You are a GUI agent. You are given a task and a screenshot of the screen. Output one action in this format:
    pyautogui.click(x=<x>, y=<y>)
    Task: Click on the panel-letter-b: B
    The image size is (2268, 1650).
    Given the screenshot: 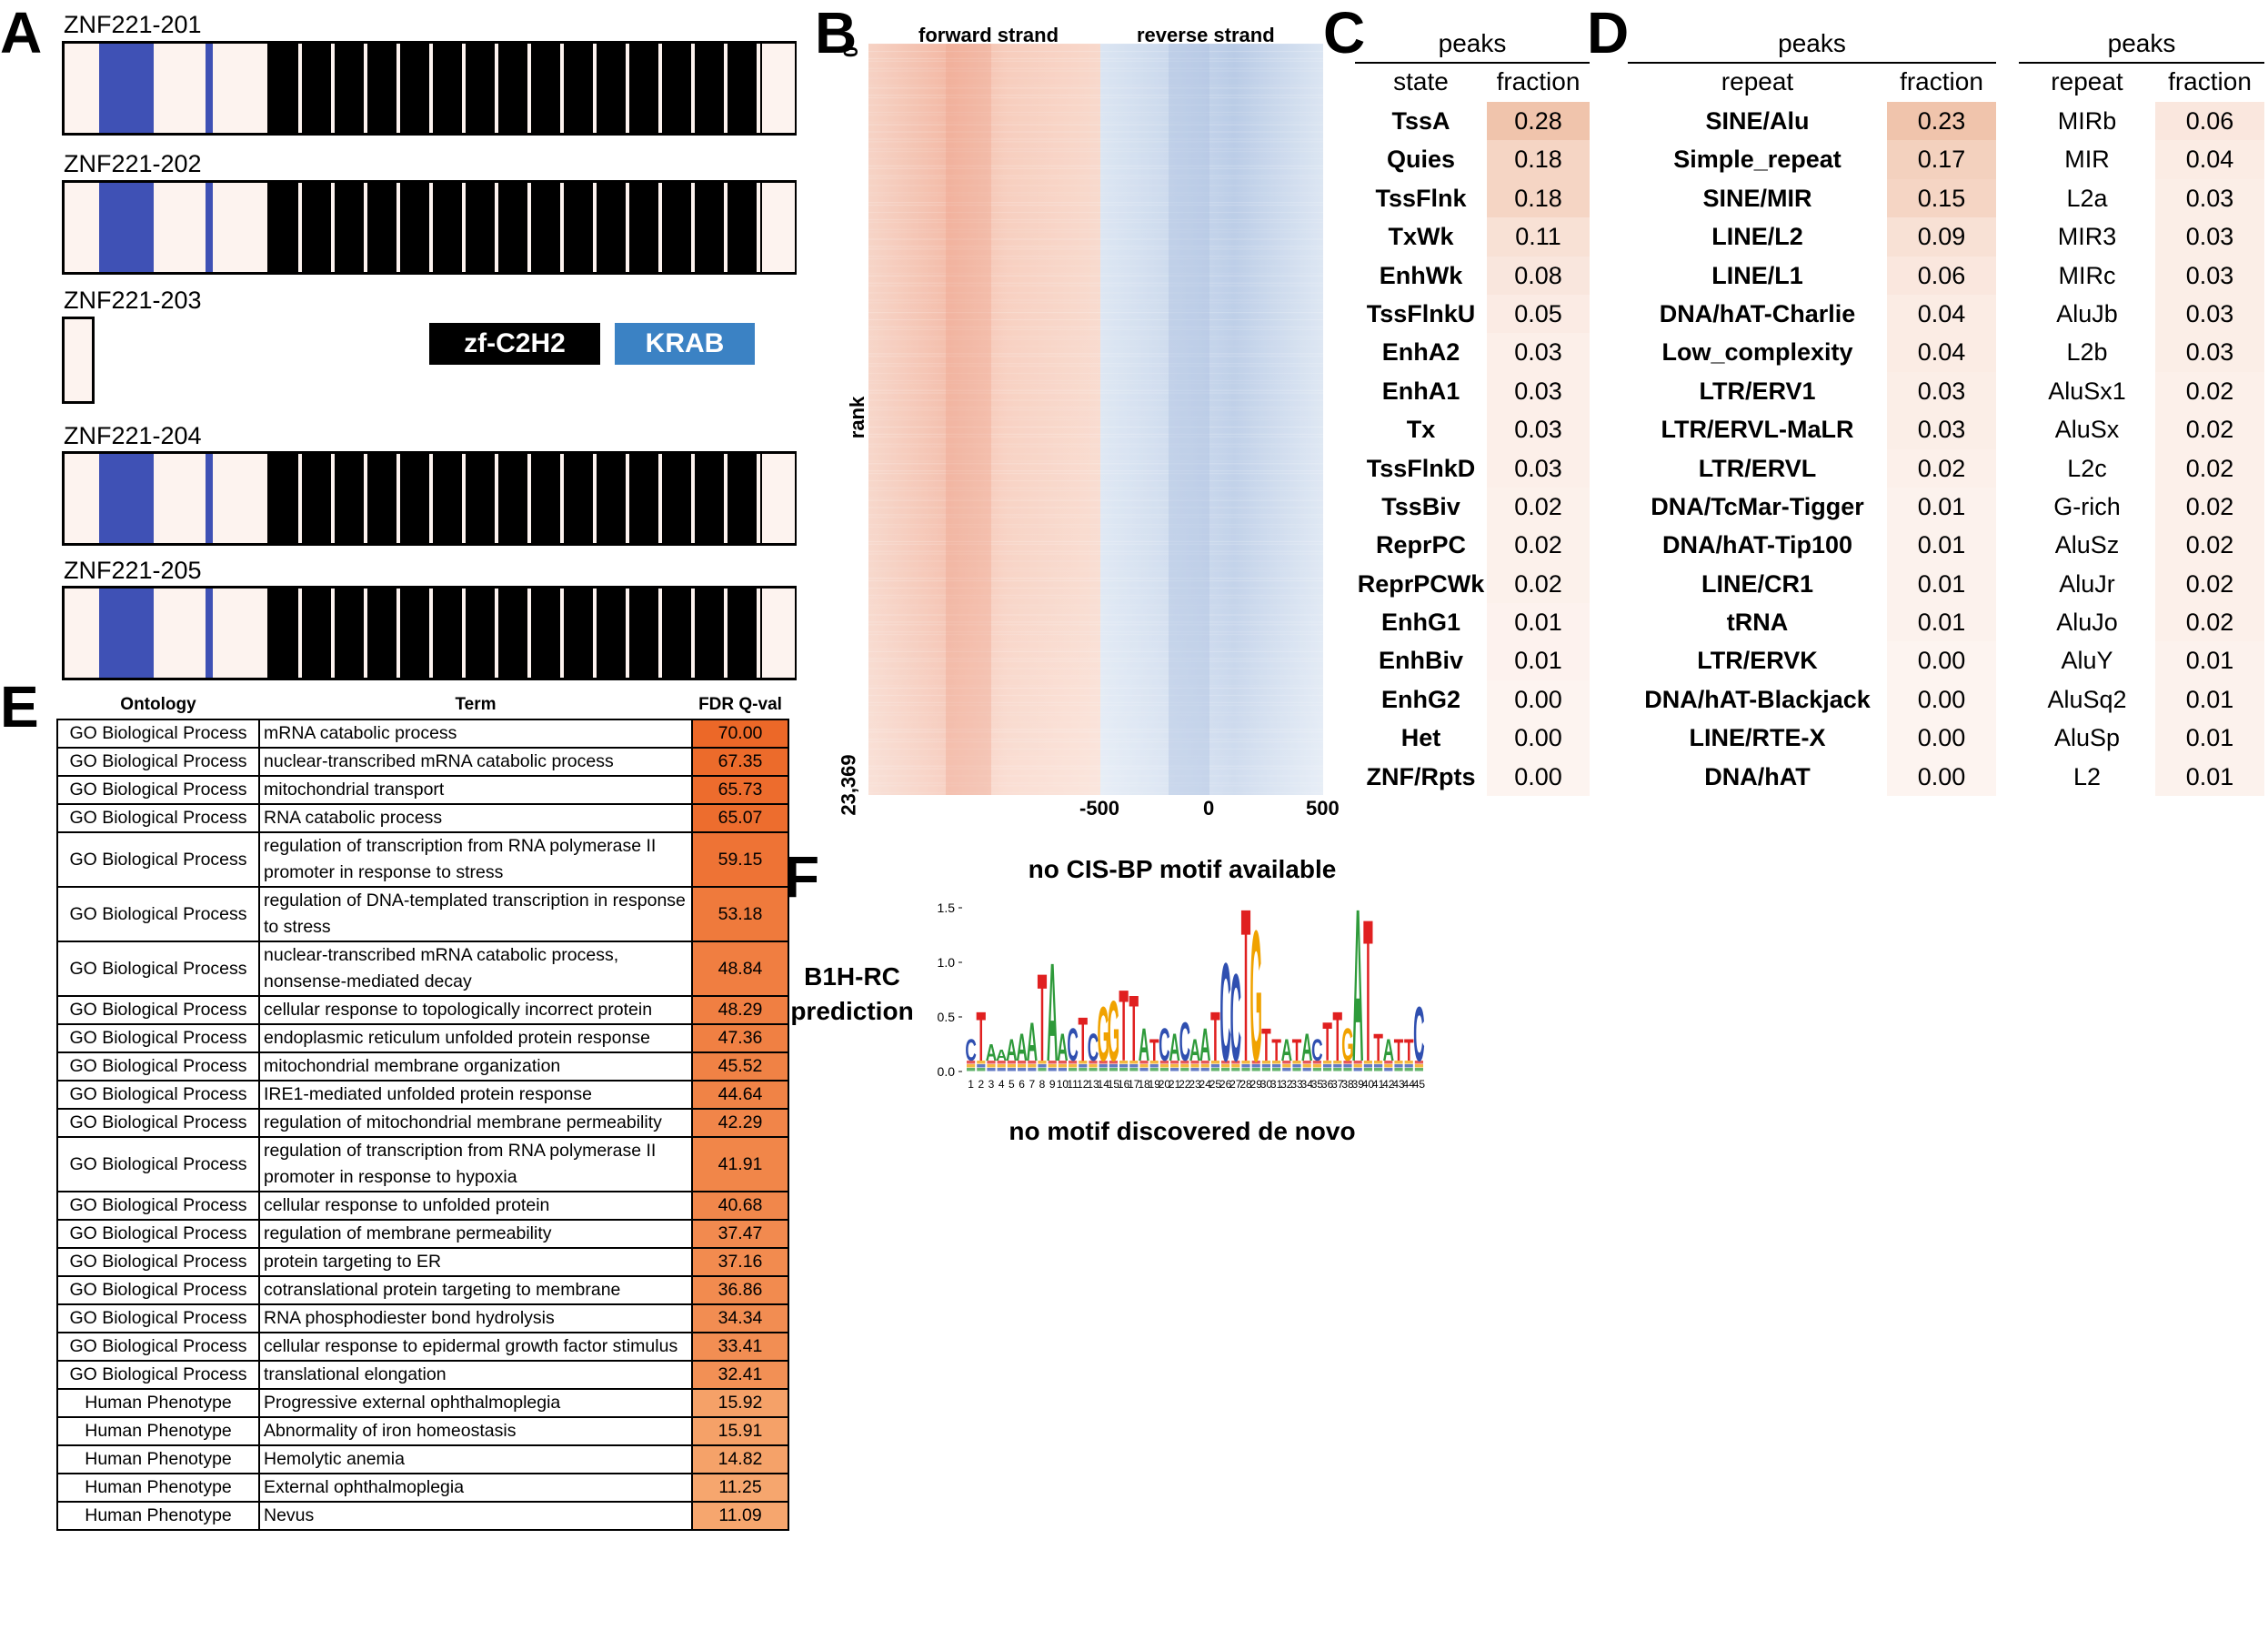 What is the action you would take?
    pyautogui.click(x=836, y=32)
    